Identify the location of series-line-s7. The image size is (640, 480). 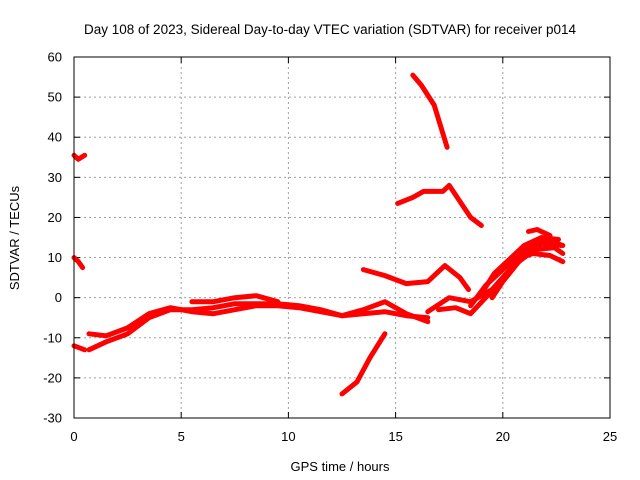
(363, 364).